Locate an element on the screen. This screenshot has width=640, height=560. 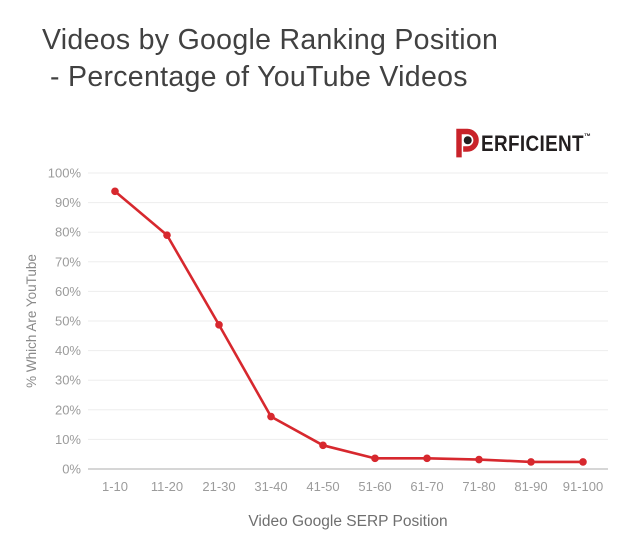
y-tick-label: 30% is located at coordinates (68, 380).